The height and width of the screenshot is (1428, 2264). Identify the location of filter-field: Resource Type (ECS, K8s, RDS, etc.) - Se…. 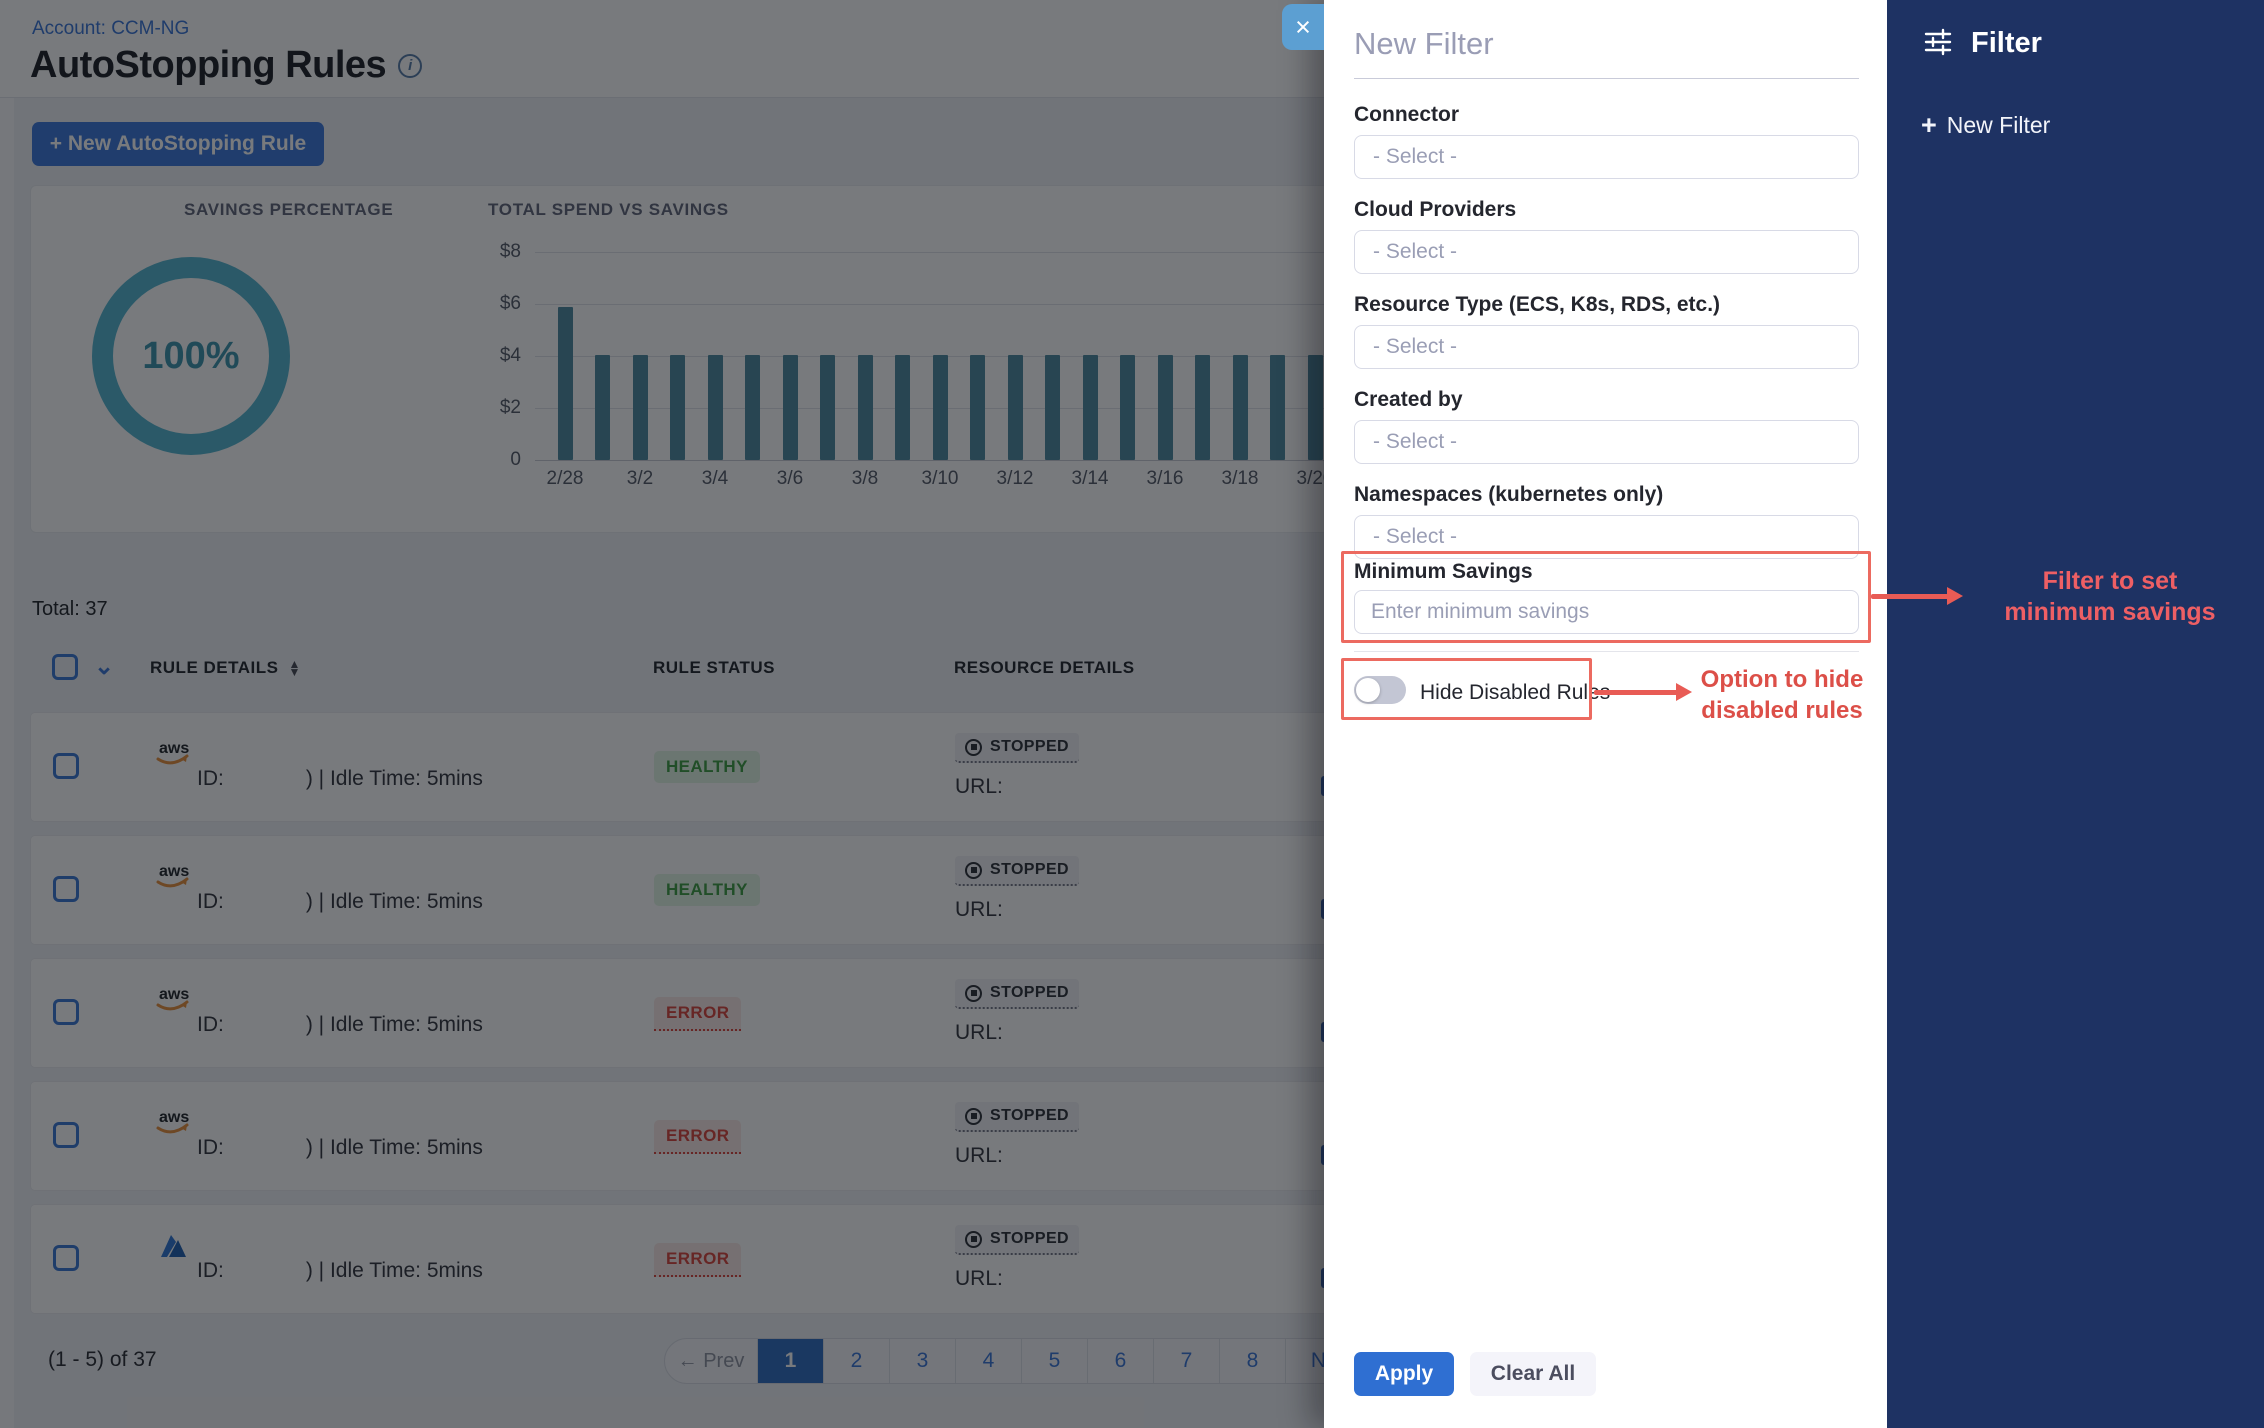
(1606, 331).